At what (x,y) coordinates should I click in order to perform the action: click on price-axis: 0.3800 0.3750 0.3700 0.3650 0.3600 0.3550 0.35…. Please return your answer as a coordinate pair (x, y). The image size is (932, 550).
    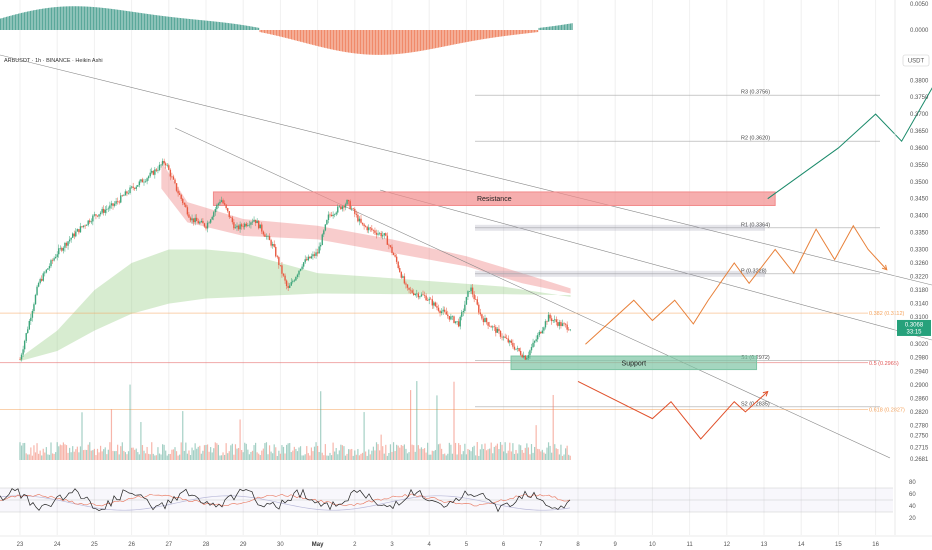
    Looking at the image, I should click on (911, 267).